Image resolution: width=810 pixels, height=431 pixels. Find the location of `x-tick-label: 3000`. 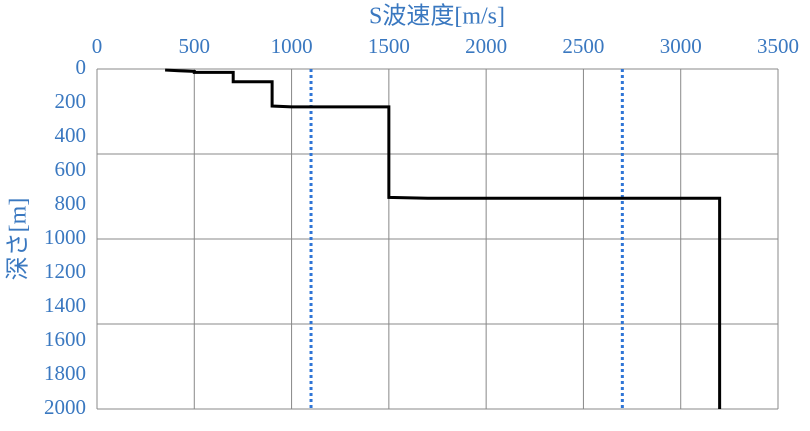

x-tick-label: 3000 is located at coordinates (681, 46).